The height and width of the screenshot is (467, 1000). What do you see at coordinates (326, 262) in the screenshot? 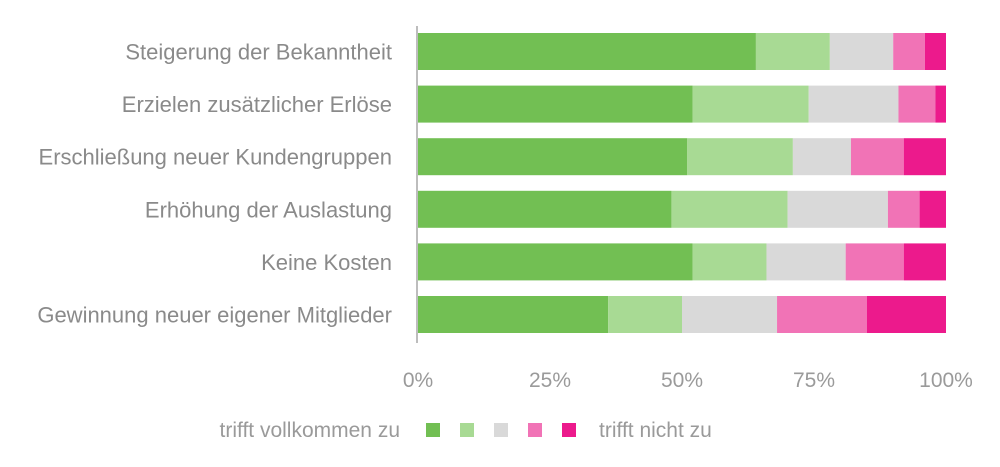
I see `category-label: Keine Kosten` at bounding box center [326, 262].